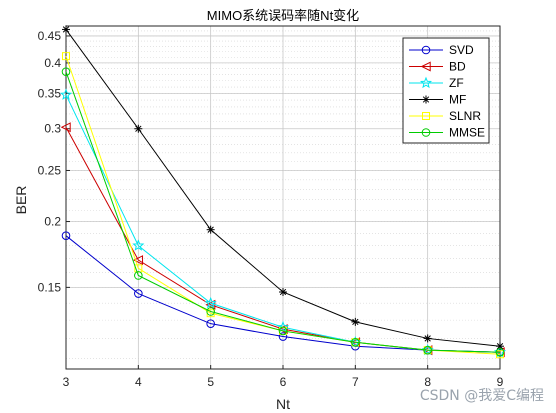  What do you see at coordinates (355, 382) in the screenshot?
I see `x-tick-label: 7` at bounding box center [355, 382].